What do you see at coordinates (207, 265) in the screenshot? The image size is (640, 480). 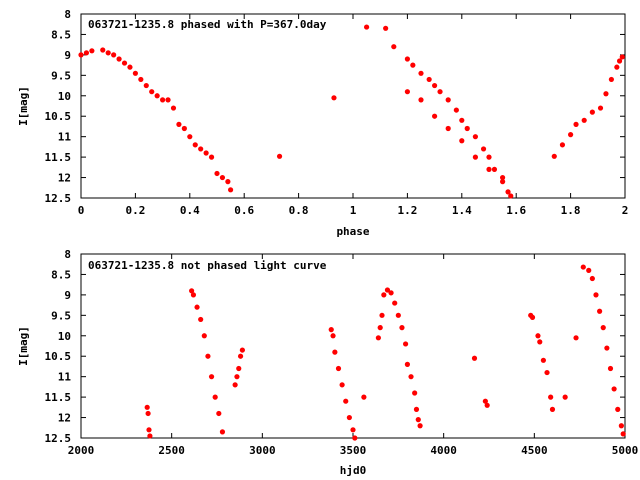 I see `unphased-chart-title: 063721-1235.8 not phased light curve` at bounding box center [207, 265].